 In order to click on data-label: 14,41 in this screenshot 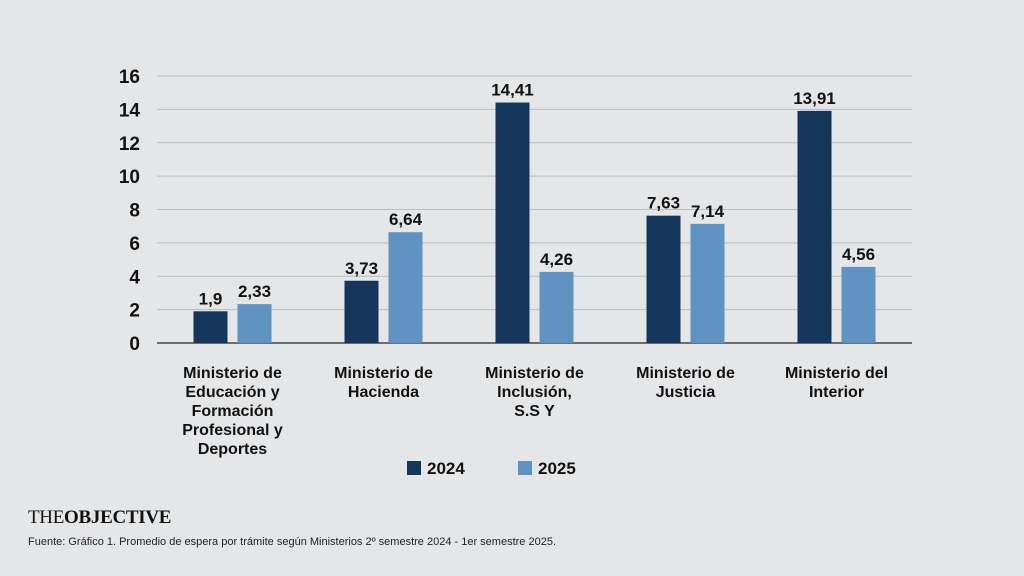, I will do `click(512, 90)`.